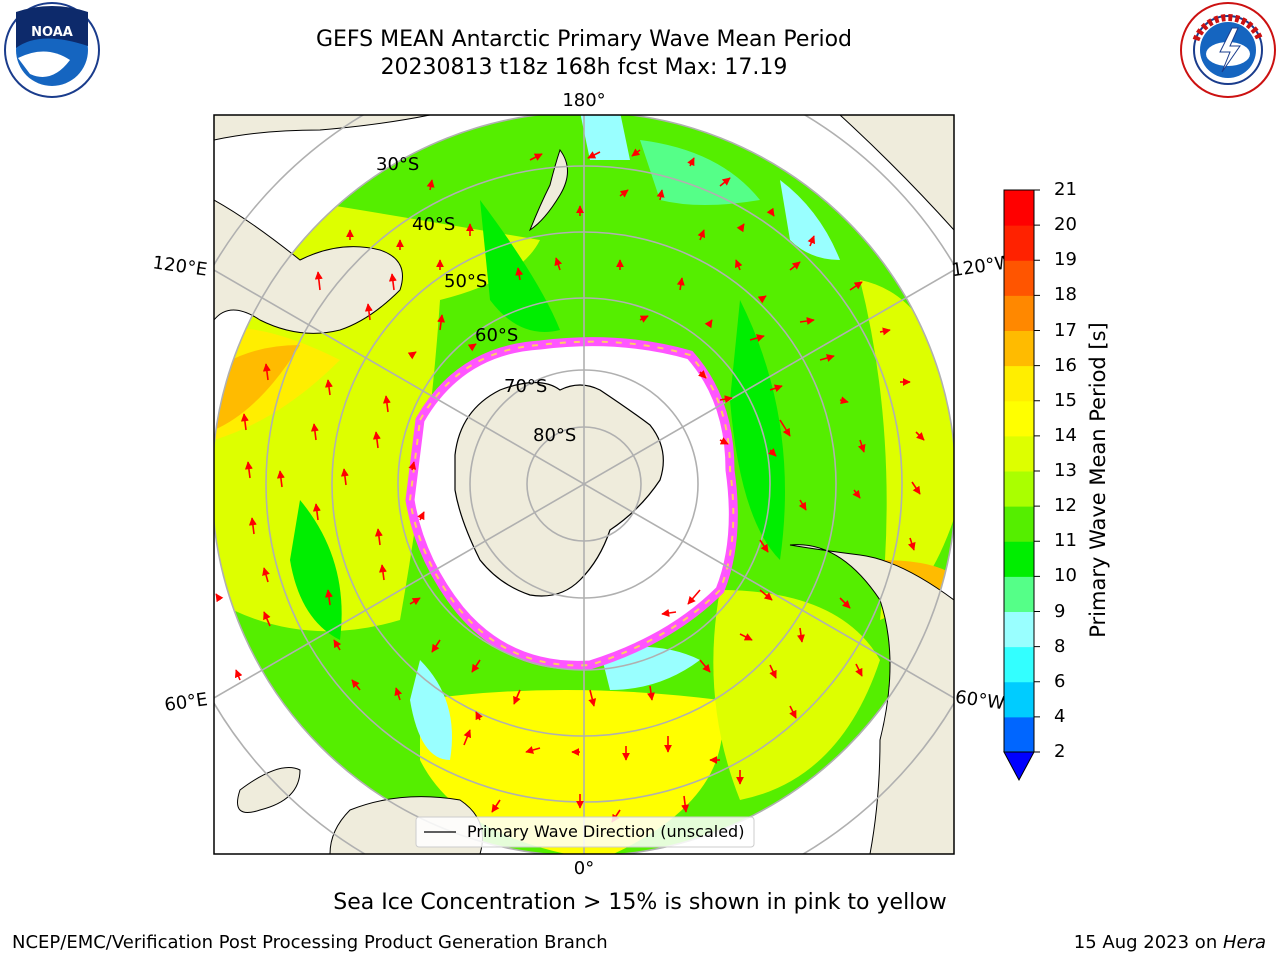  What do you see at coordinates (52, 32) in the screenshot?
I see `noaa-logo-text: NOAA` at bounding box center [52, 32].